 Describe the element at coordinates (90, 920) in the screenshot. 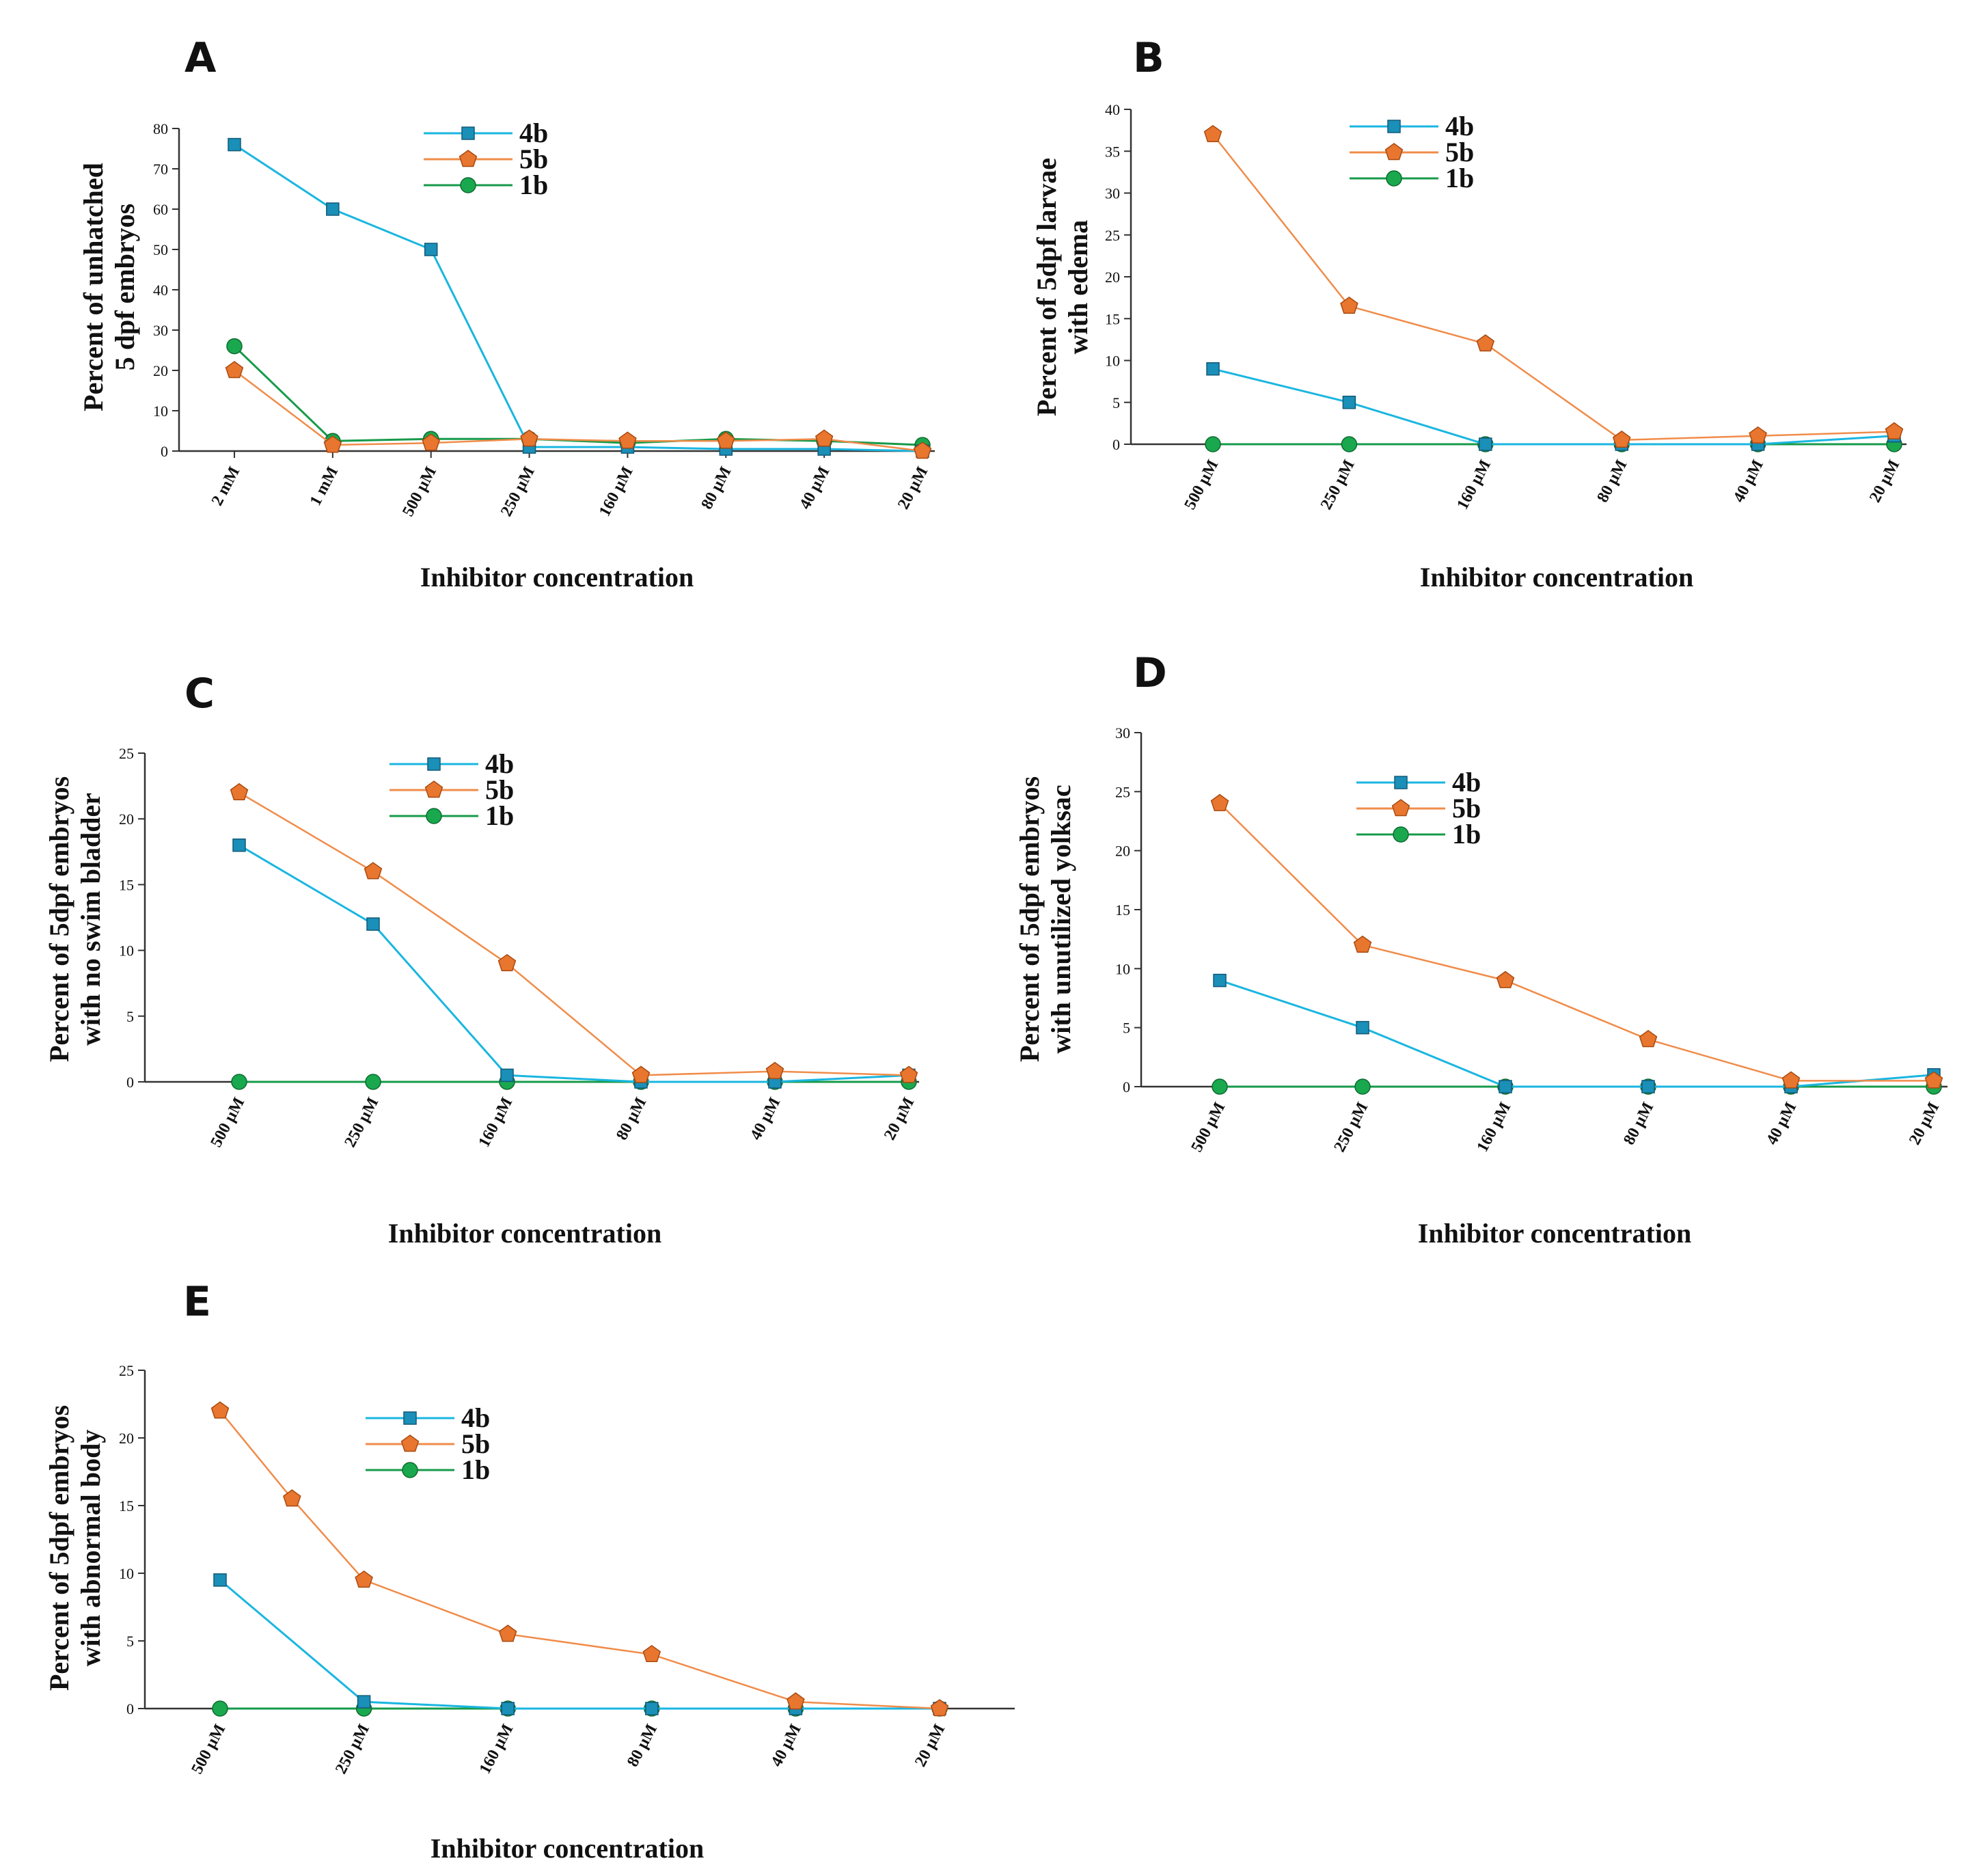

I see `y-axis-title-line: with no swim bladder` at that location.